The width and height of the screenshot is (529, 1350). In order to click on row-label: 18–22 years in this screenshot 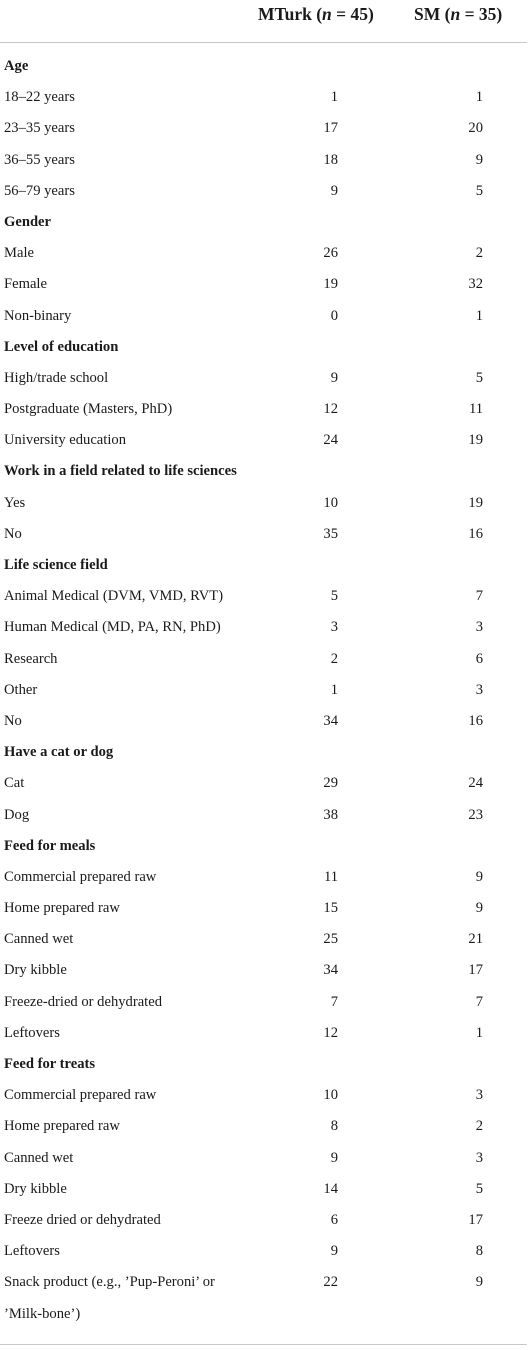, I will do `click(39, 97)`.